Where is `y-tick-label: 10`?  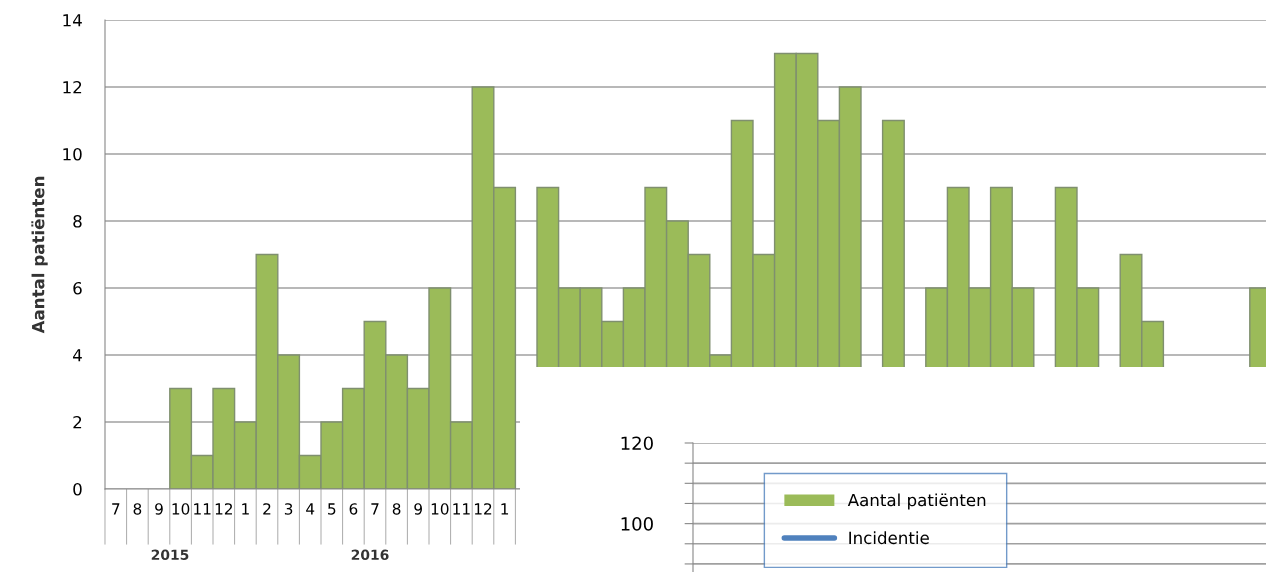
y-tick-label: 10 is located at coordinates (72, 154).